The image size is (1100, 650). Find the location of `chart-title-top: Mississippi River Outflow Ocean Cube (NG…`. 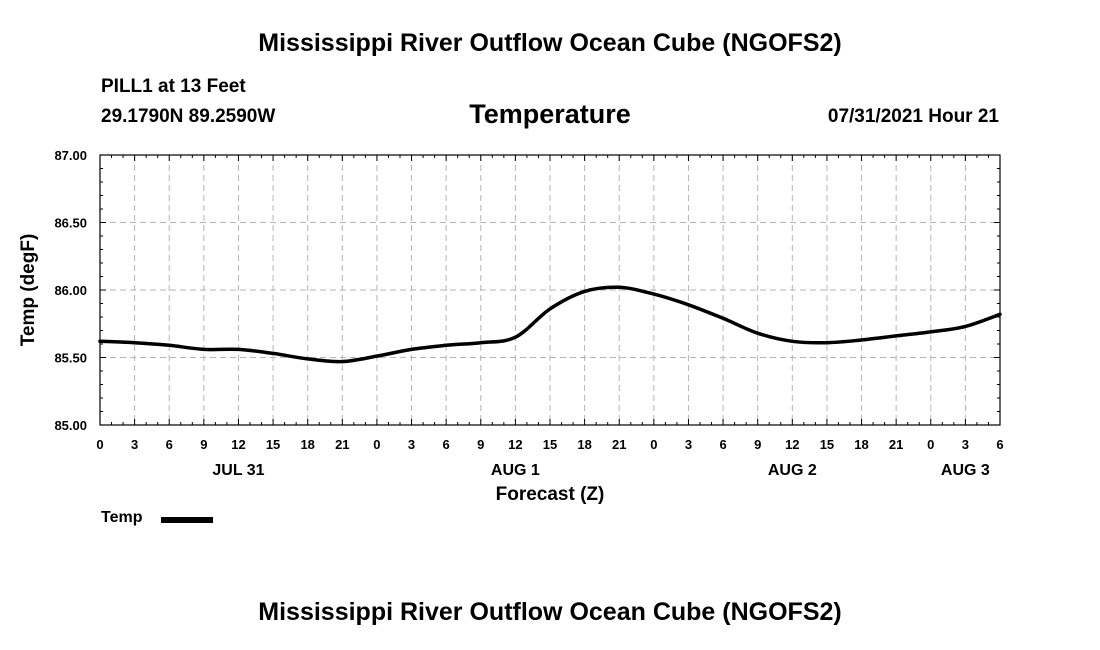

chart-title-top: Mississippi River Outflow Ocean Cube (NG… is located at coordinates (550, 43).